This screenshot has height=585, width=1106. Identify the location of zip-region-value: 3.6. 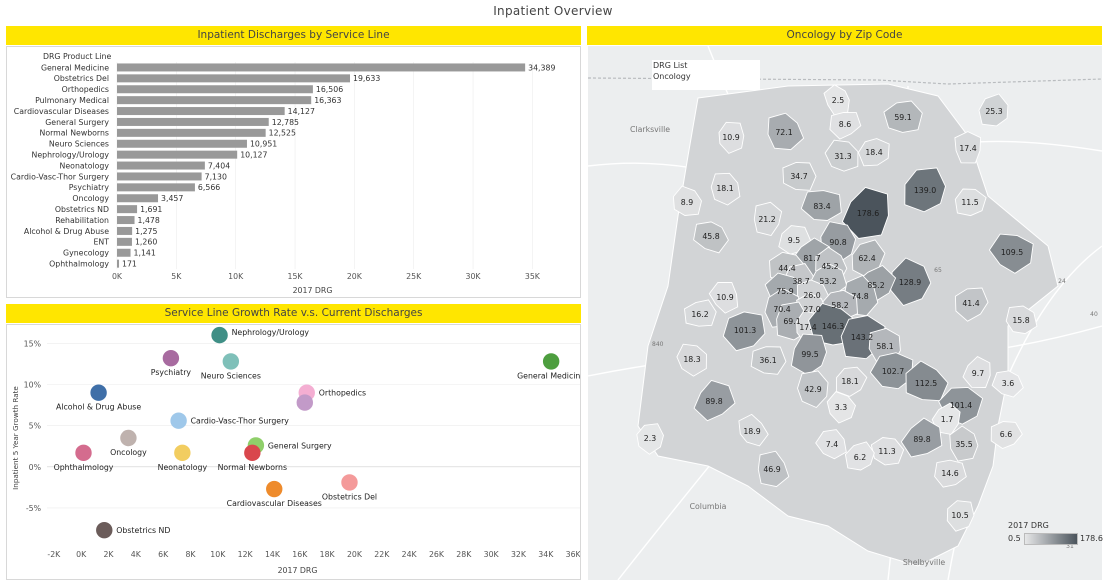
(1008, 383).